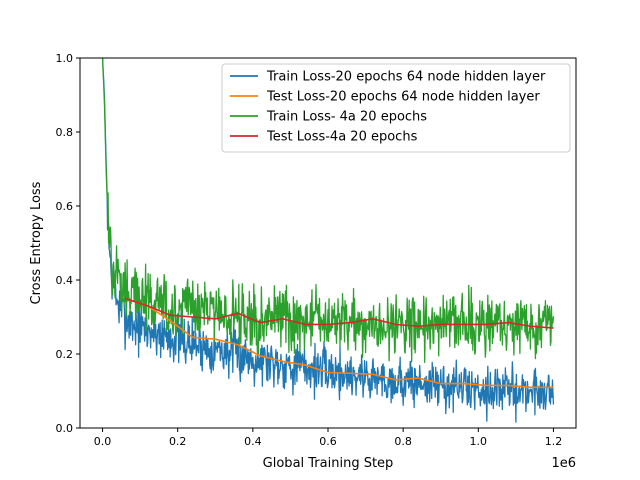 This screenshot has width=640, height=480. I want to click on x-axis: 0.0 0.2 0.4 0.6 0.8 1.0 1.2, so click(328, 438).